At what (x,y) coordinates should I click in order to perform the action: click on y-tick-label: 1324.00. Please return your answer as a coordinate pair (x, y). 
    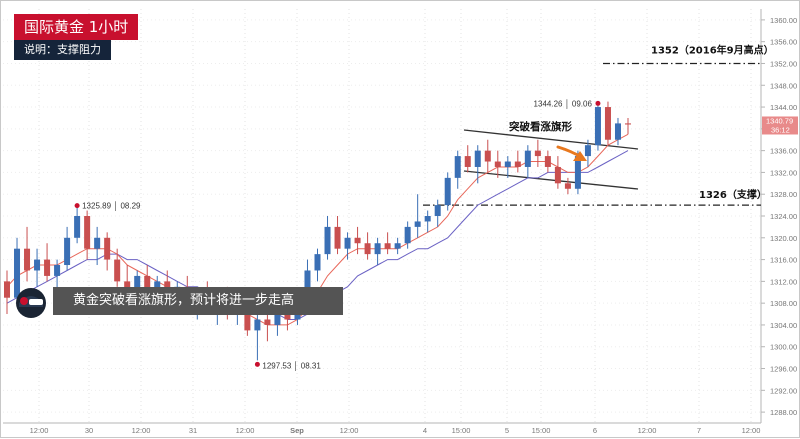
    Looking at the image, I should click on (783, 216).